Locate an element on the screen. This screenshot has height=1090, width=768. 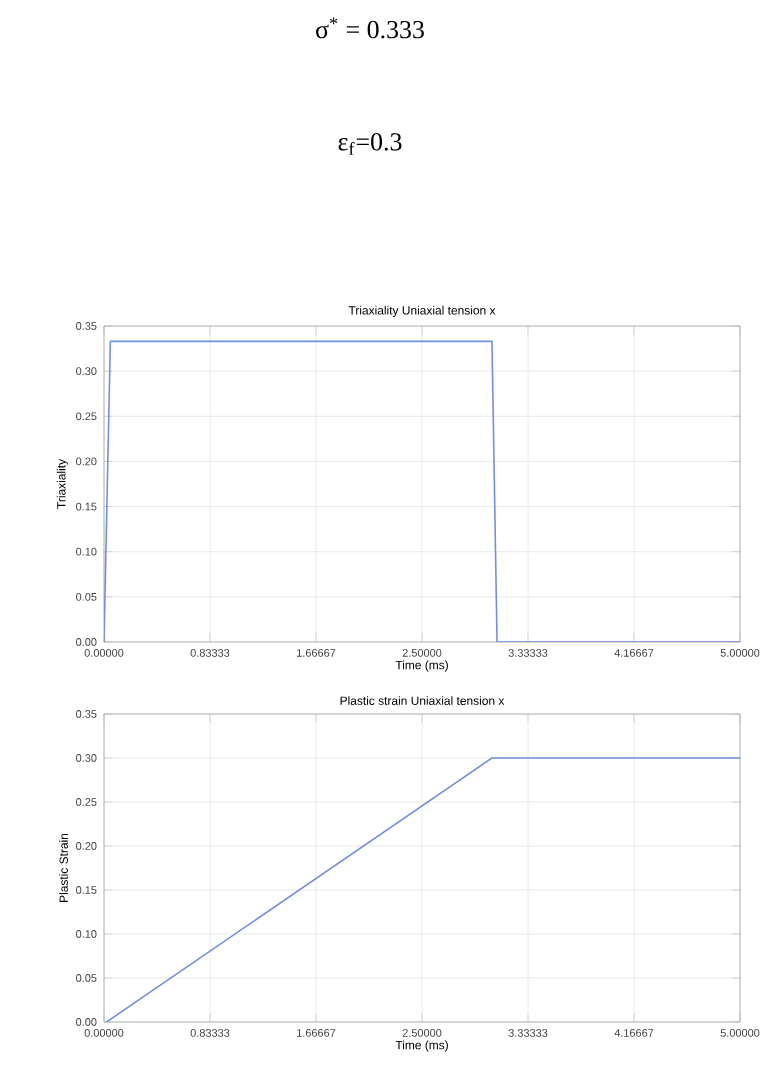
text: σ$^{*}$ = 0.333 is located at coordinates (370, 28).